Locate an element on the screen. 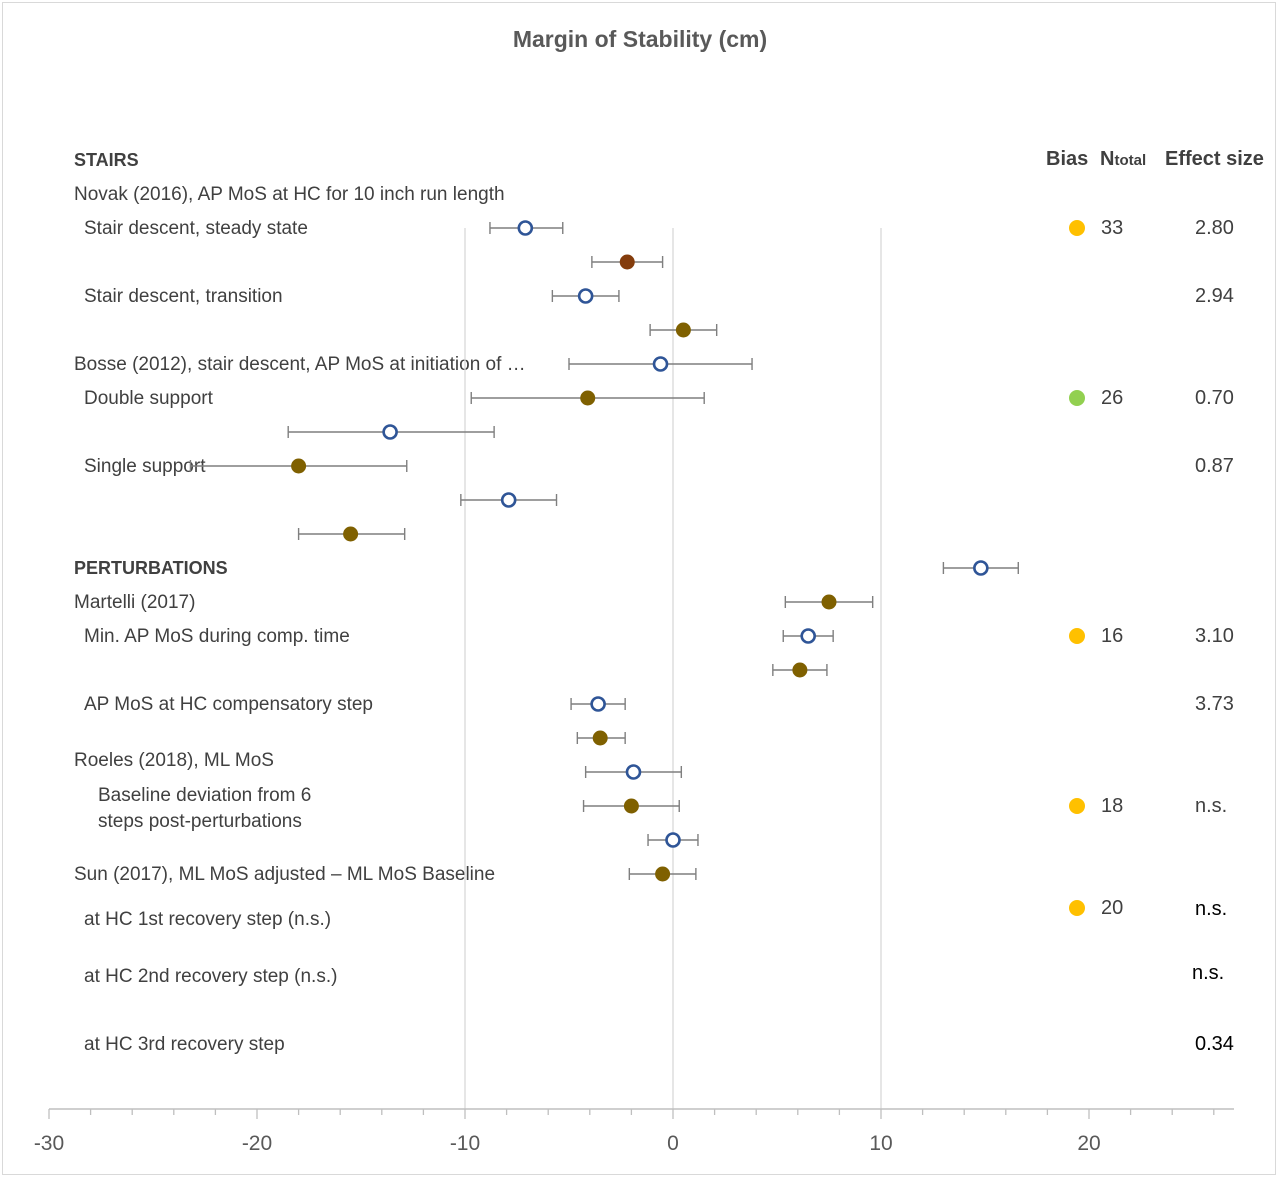  outcome-label-8: at HC 1st recovery step (n.s.) is located at coordinates (208, 919).